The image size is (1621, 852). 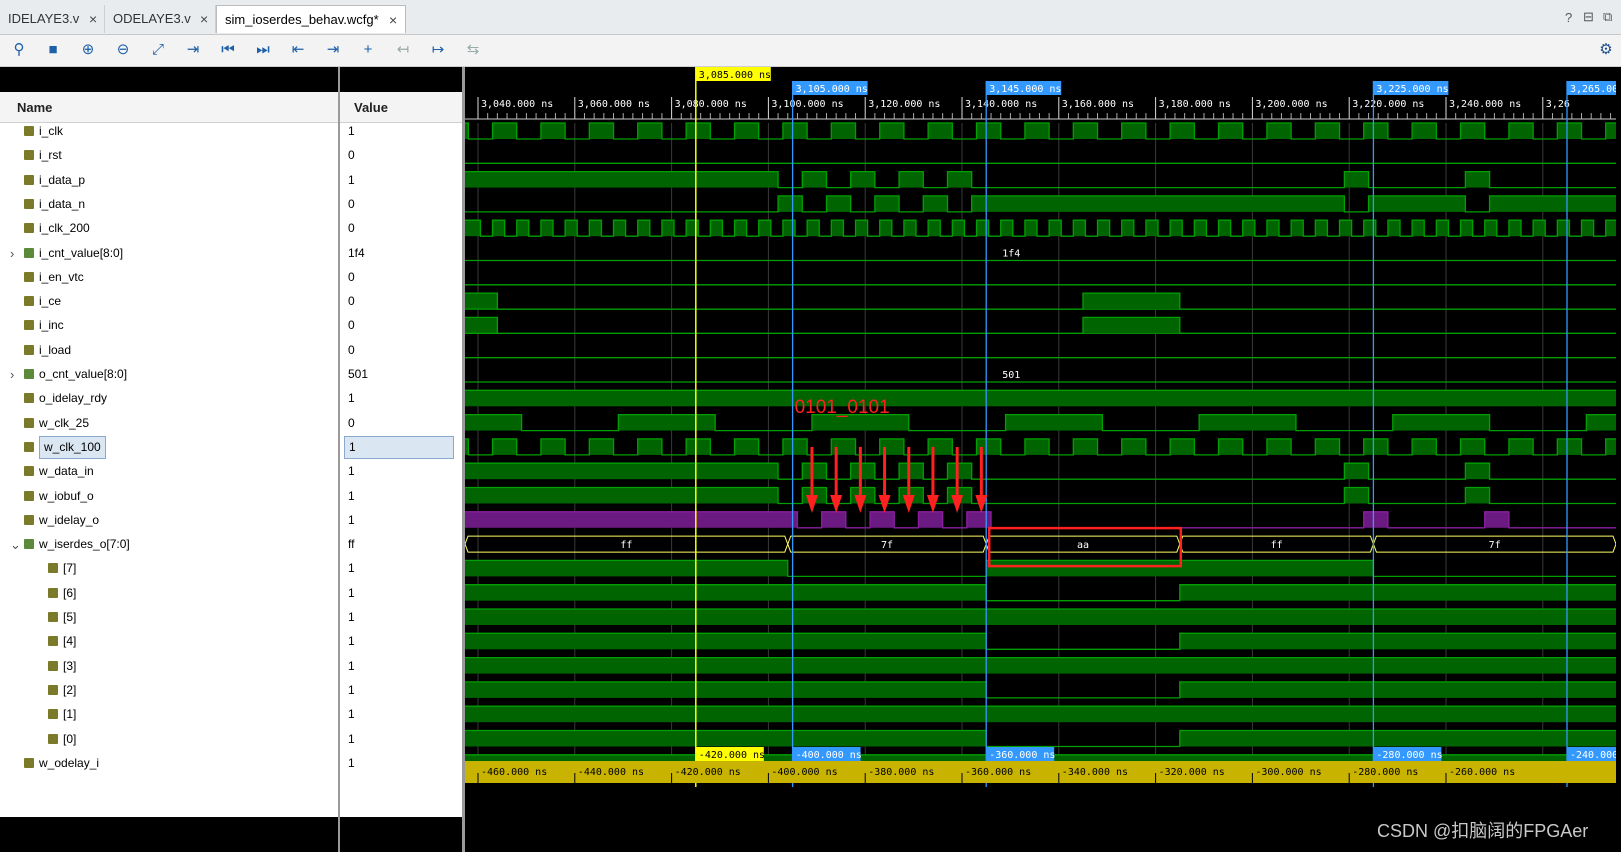 I want to click on signal-row: i_clk, so click(x=169, y=131).